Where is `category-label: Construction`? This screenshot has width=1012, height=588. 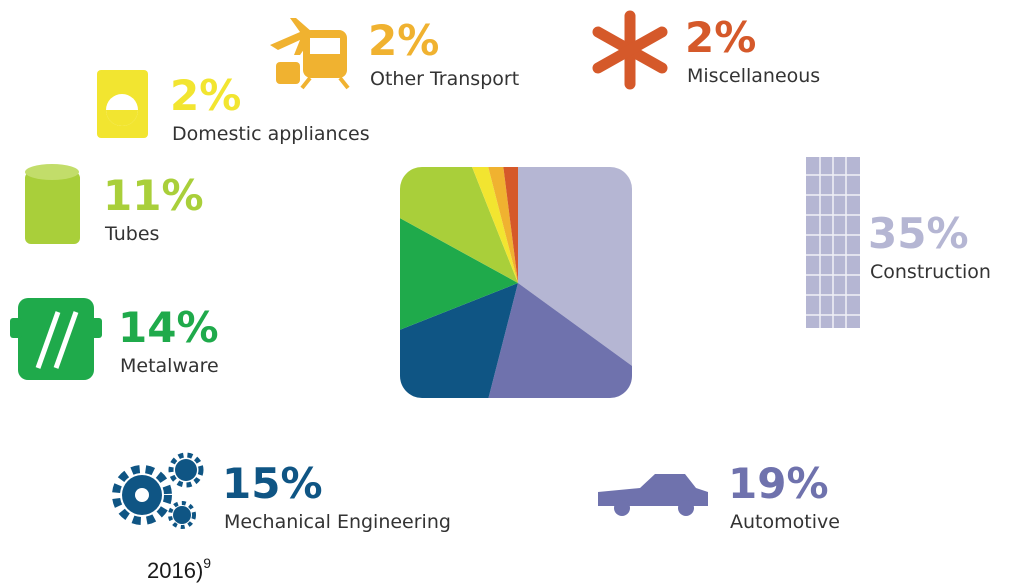
category-label: Construction is located at coordinates (930, 272).